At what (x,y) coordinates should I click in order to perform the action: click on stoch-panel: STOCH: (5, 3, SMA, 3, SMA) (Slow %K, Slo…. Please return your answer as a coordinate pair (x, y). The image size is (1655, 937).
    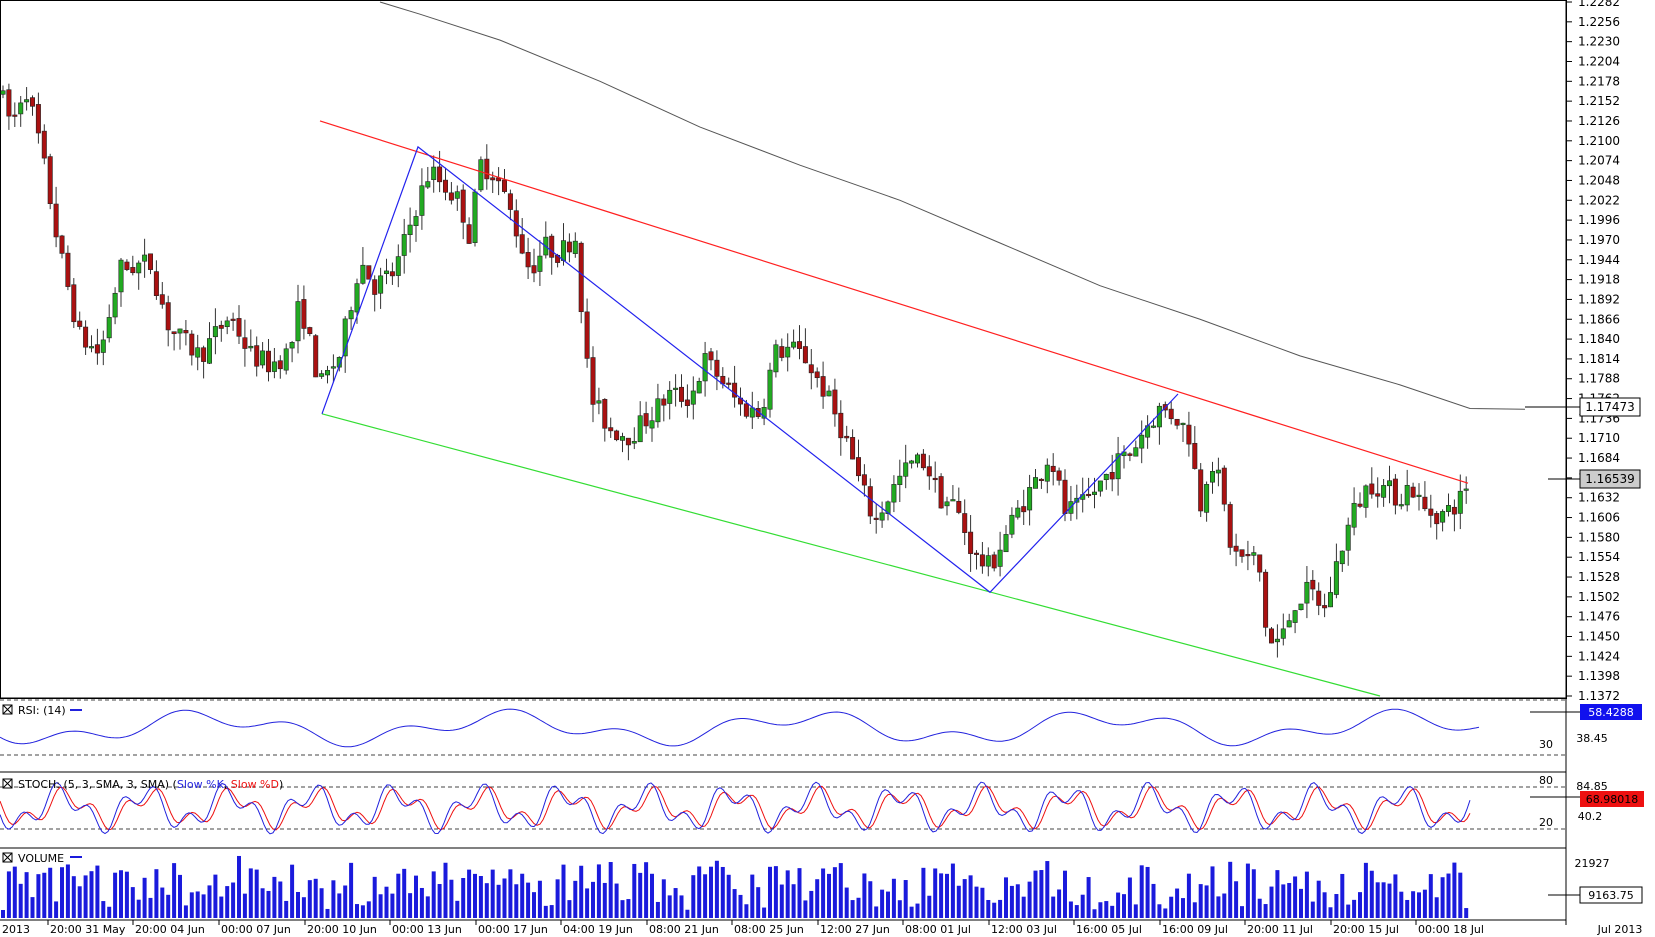
    Looking at the image, I should click on (822, 804).